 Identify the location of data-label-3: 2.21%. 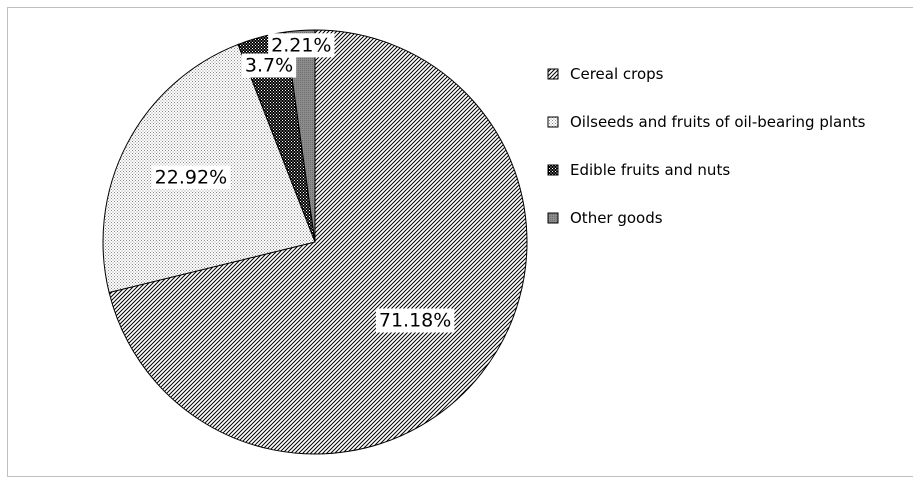
(301, 45).